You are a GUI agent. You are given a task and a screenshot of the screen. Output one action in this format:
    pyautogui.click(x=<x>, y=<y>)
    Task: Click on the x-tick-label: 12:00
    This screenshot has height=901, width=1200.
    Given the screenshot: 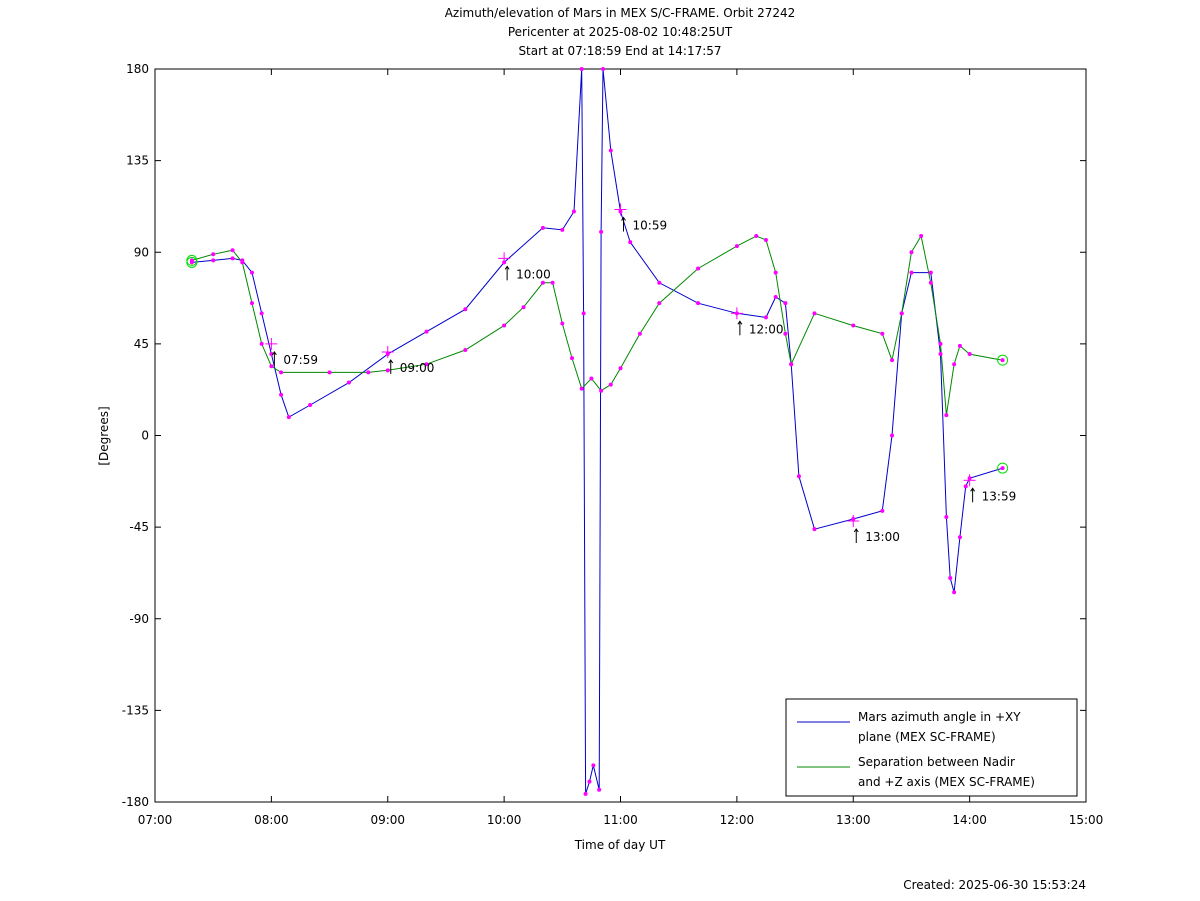 What is the action you would take?
    pyautogui.click(x=737, y=820)
    